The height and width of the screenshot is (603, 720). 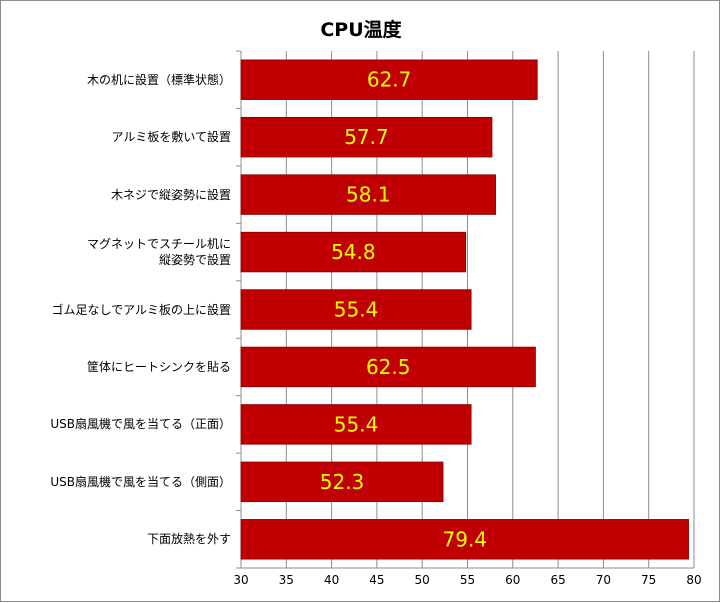 I want to click on x-tick-label-45: 45, so click(x=377, y=580).